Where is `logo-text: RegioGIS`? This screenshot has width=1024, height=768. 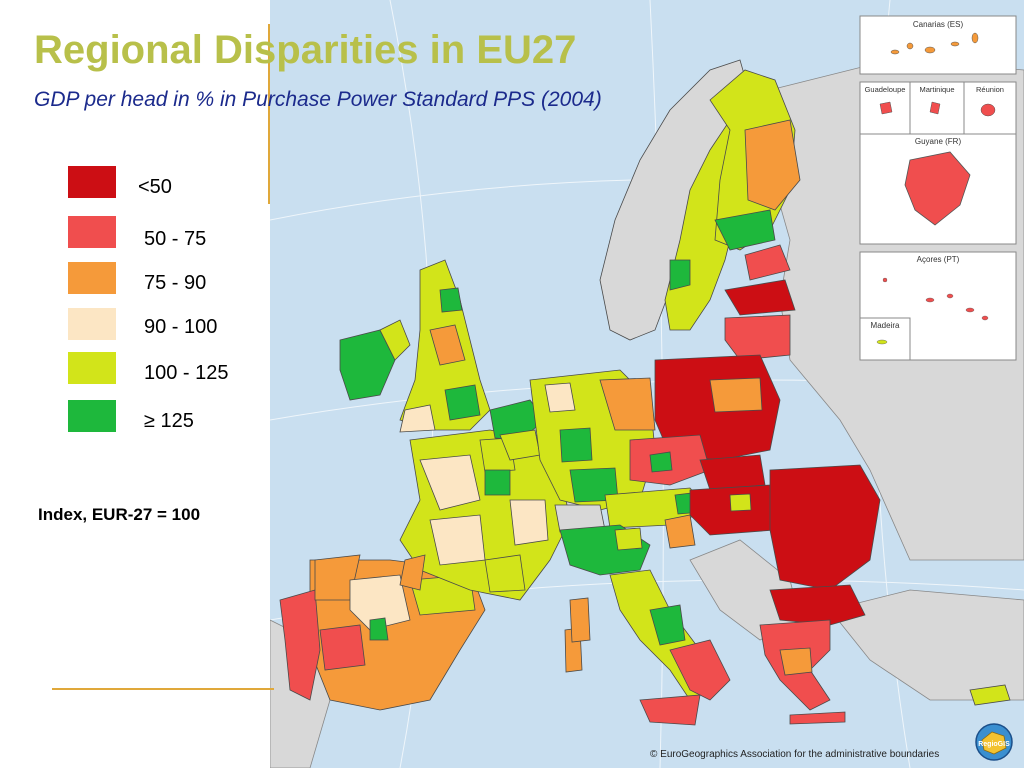 logo-text: RegioGIS is located at coordinates (994, 744).